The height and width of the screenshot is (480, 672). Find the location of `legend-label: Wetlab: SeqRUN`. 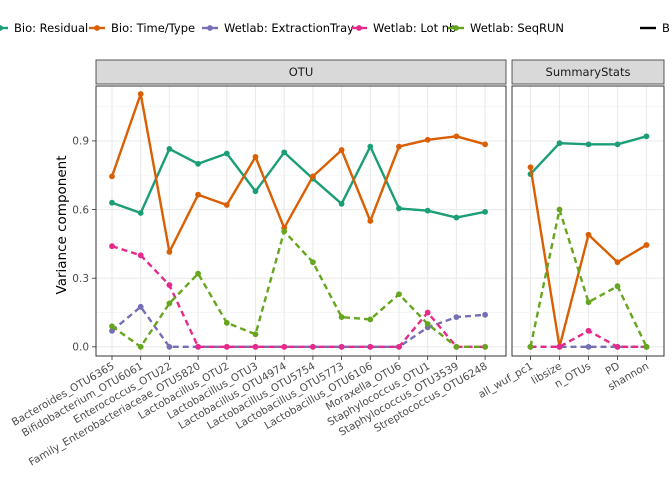

legend-label: Wetlab: SeqRUN is located at coordinates (517, 28).